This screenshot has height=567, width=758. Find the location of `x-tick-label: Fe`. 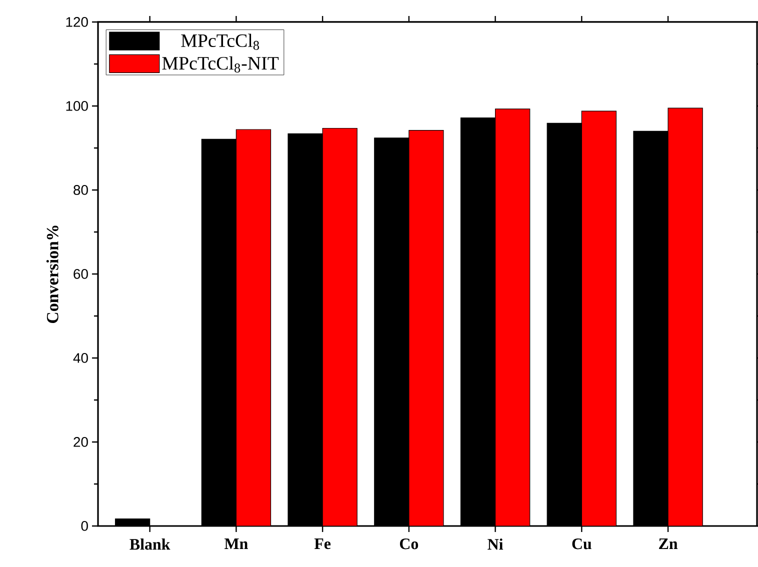

x-tick-label: Fe is located at coordinates (322, 544).